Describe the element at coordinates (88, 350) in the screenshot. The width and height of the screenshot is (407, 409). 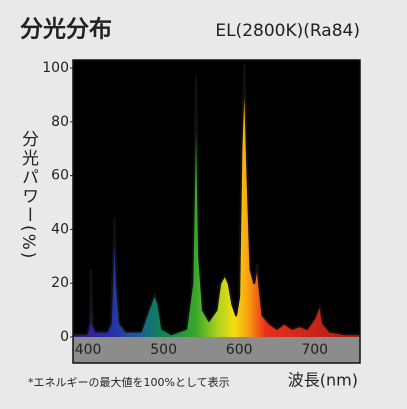
I see `x-tick-label: 400` at that location.